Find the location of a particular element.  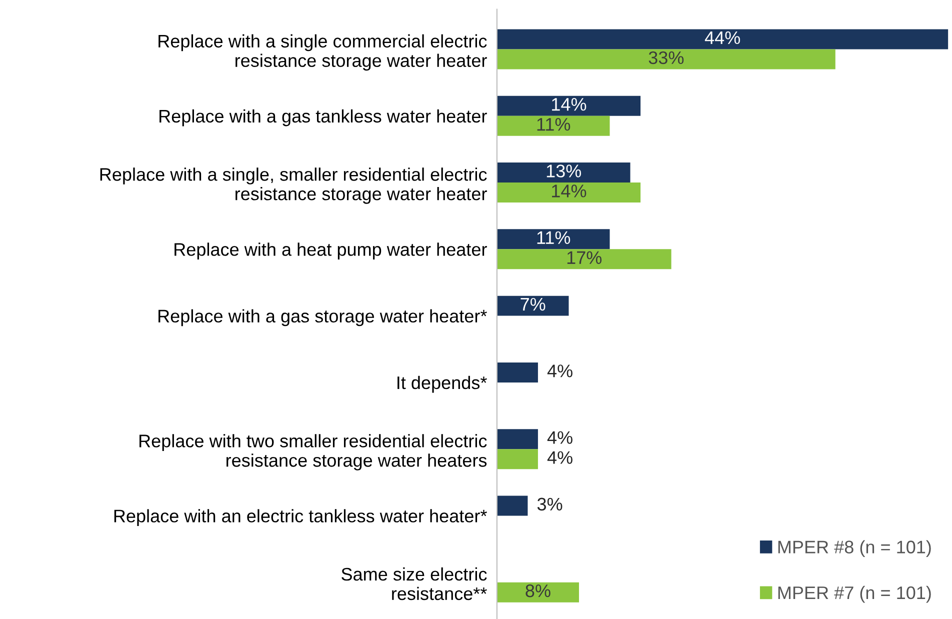

y-tick-label: Replace with a single commercial electric resistance storage water heater is located at coordinates (322, 52).